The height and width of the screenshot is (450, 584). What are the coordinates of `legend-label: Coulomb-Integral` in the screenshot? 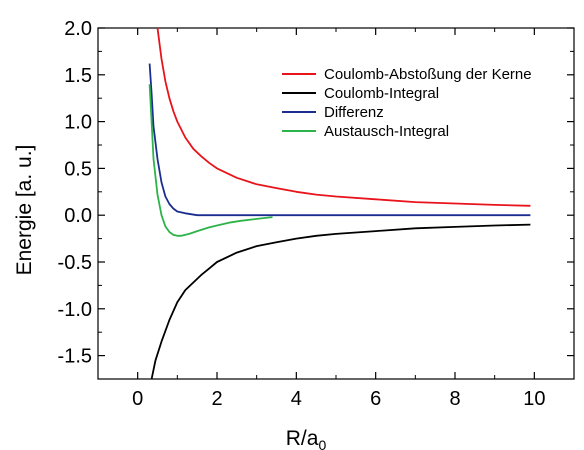 It's located at (381, 93).